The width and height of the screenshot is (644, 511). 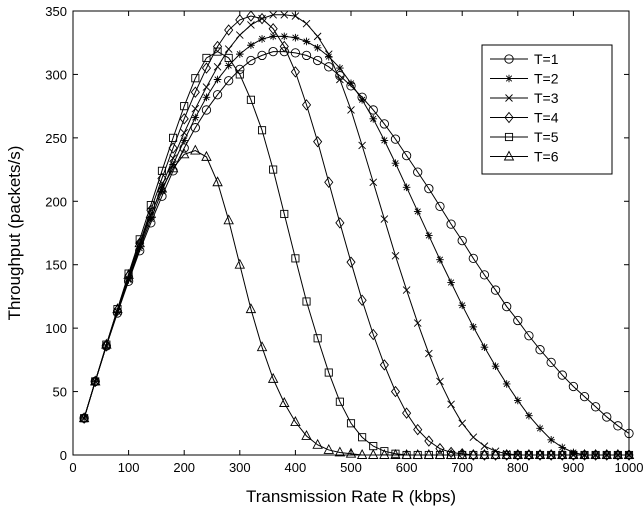 I want to click on legend-item: T=1, so click(x=524, y=59).